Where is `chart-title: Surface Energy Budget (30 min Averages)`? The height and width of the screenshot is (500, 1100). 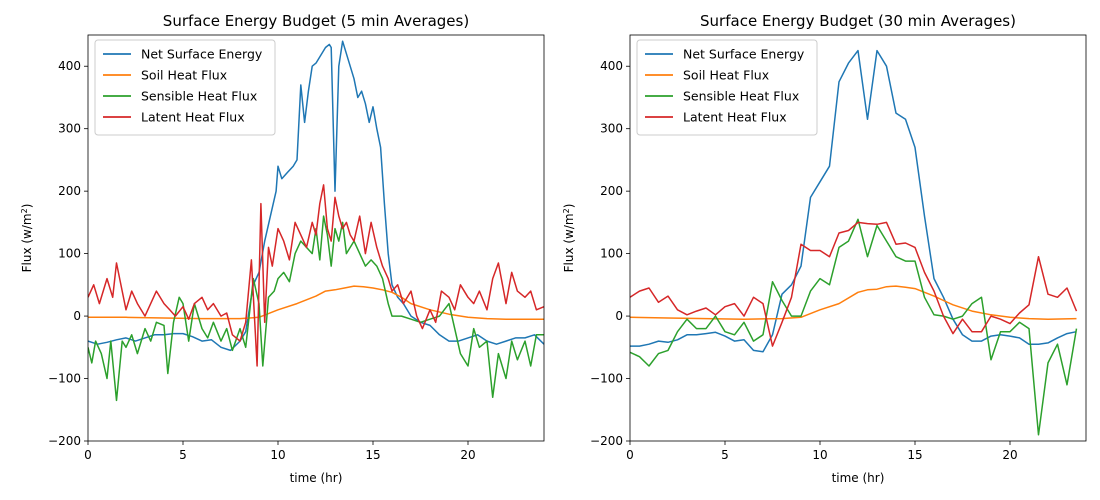
chart-title: Surface Energy Budget (30 min Averages) is located at coordinates (858, 21).